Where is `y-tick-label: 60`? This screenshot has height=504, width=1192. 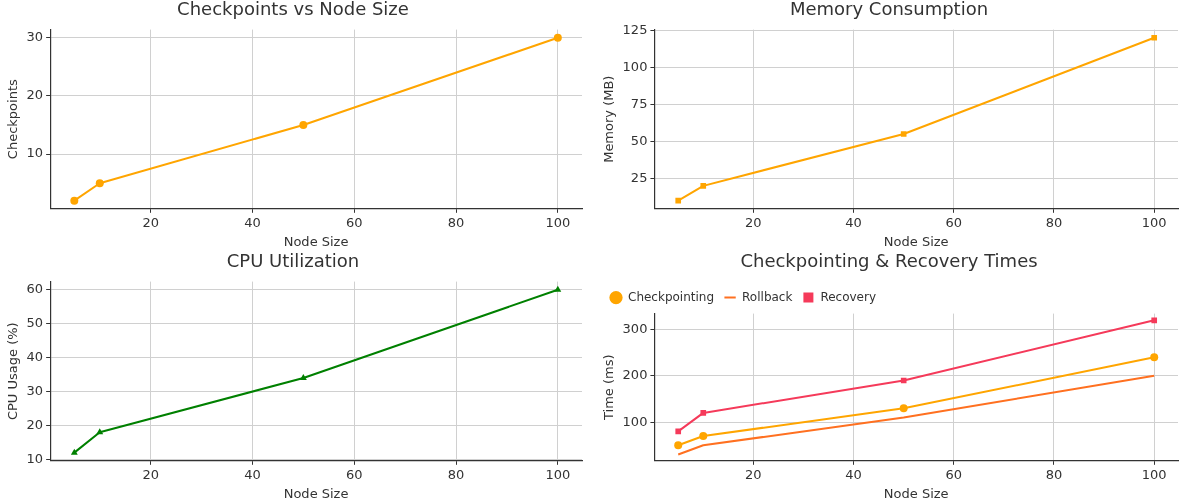 y-tick-label: 60 is located at coordinates (35, 289).